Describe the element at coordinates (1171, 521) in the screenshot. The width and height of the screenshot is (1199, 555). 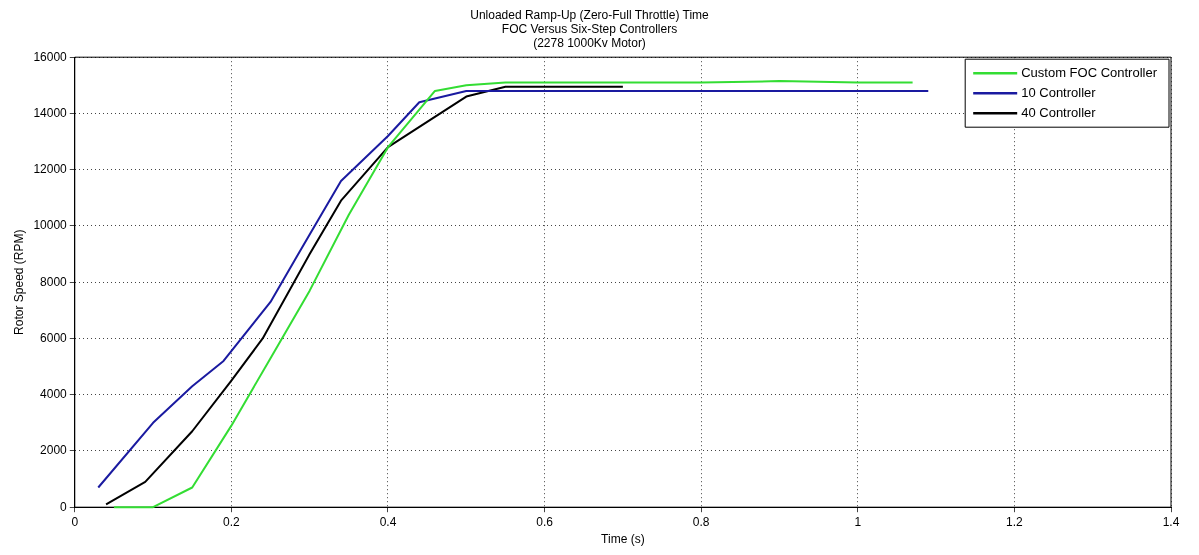
I see `x-tick-label: 1.4` at that location.